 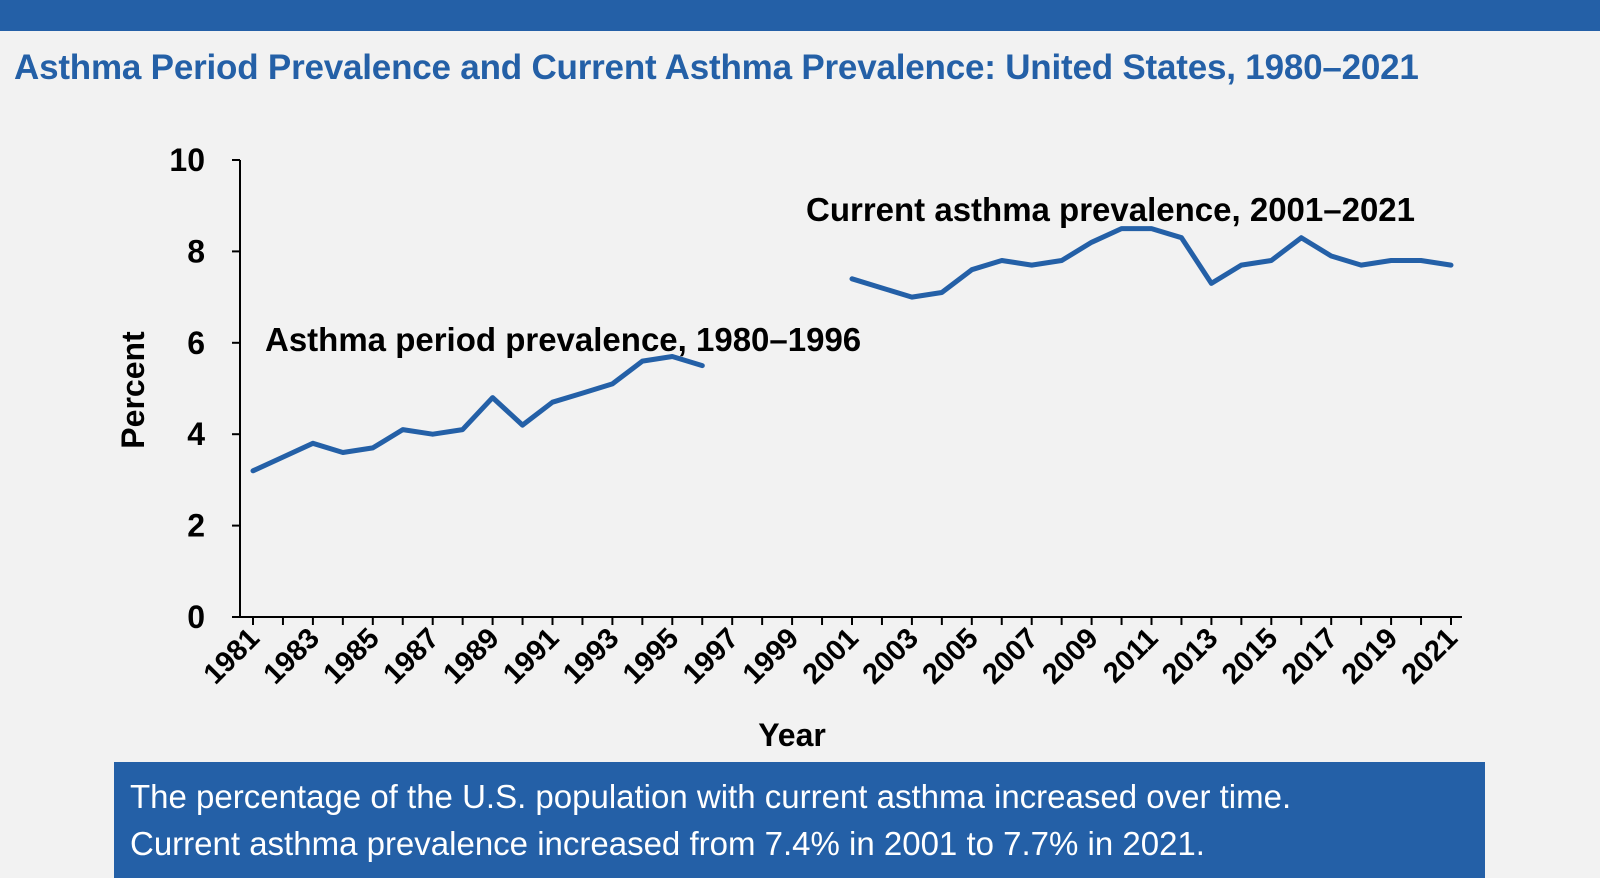 I want to click on x-tick-label: 2015, so click(x=1250, y=656).